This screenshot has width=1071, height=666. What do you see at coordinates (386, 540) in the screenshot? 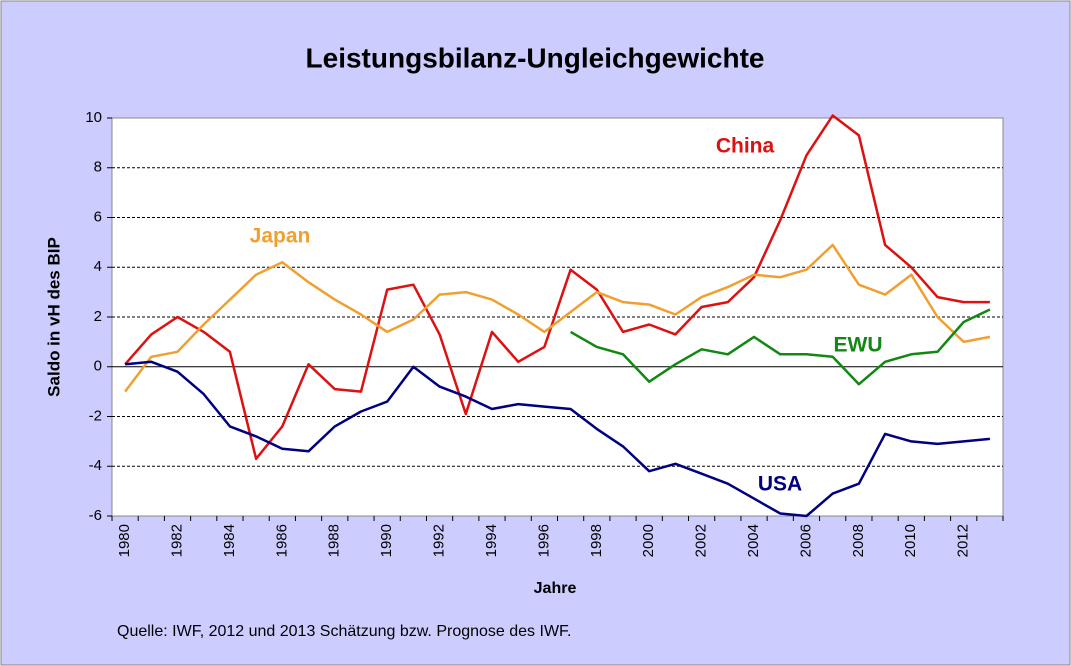
I see `x-tick-label: 1990` at bounding box center [386, 540].